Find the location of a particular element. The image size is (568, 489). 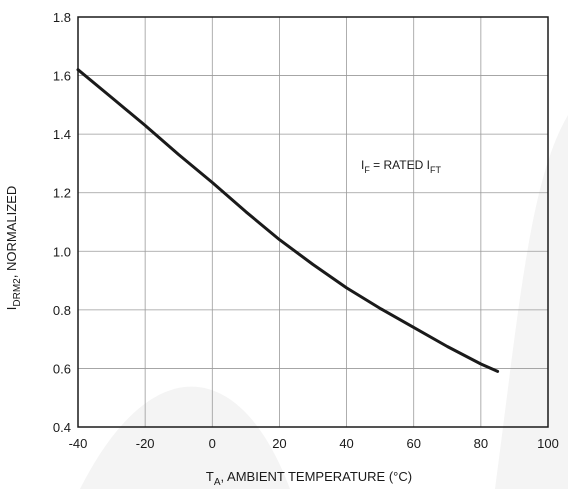

x-tick-label: 20 is located at coordinates (279, 443).